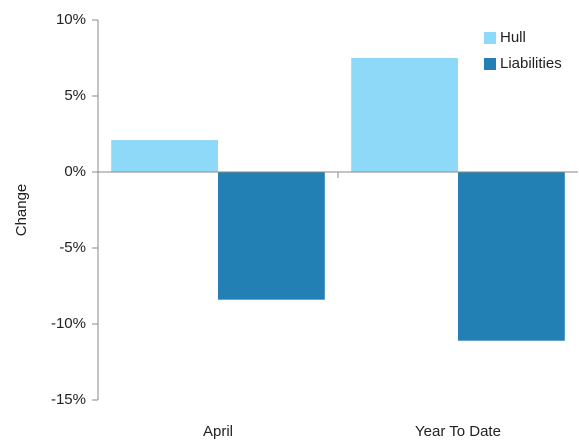 The width and height of the screenshot is (579, 446). What do you see at coordinates (513, 37) in the screenshot?
I see `legend-label: Hull` at bounding box center [513, 37].